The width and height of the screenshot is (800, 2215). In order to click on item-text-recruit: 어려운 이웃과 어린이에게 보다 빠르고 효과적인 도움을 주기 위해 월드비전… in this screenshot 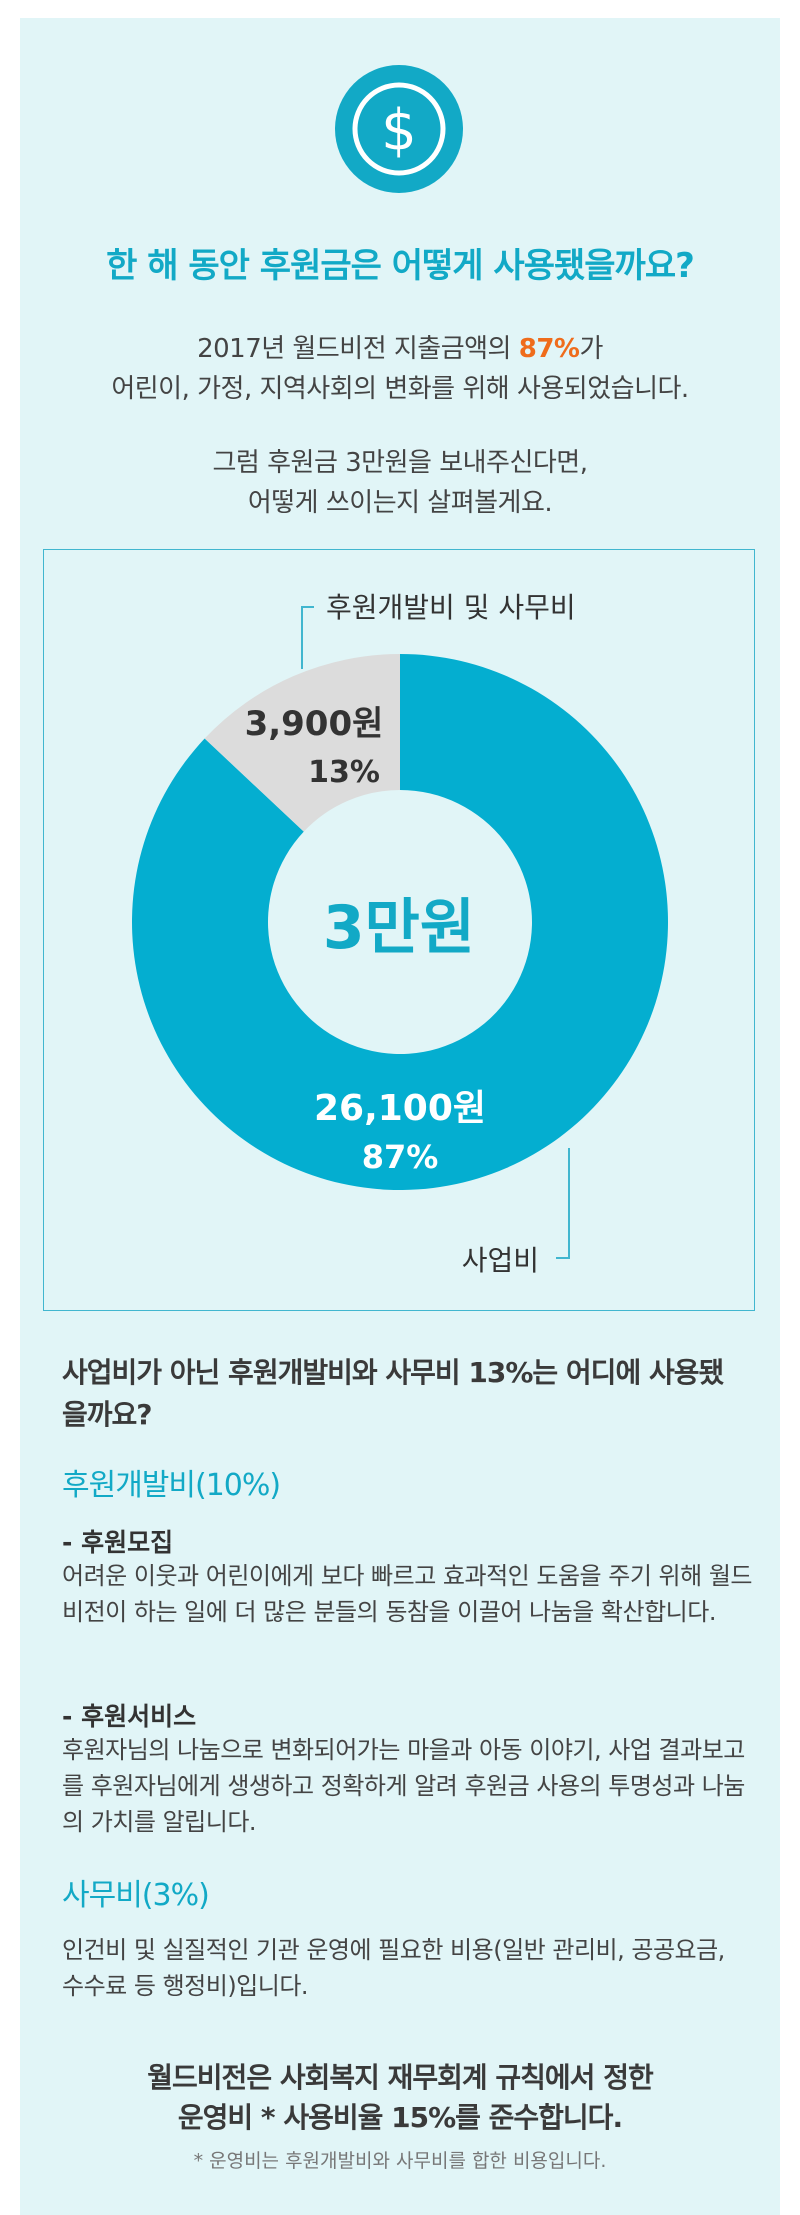, I will do `click(407, 1594)`.